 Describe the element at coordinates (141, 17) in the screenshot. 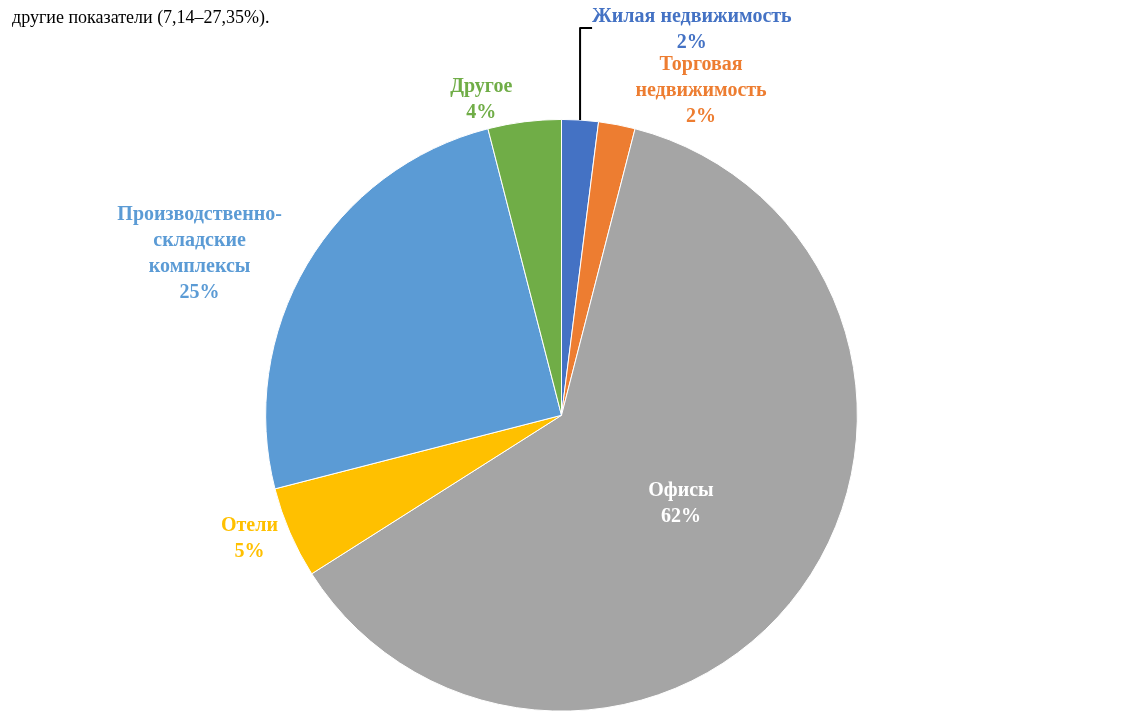

I see `text: другие показатели (7,14–27,35%).` at that location.